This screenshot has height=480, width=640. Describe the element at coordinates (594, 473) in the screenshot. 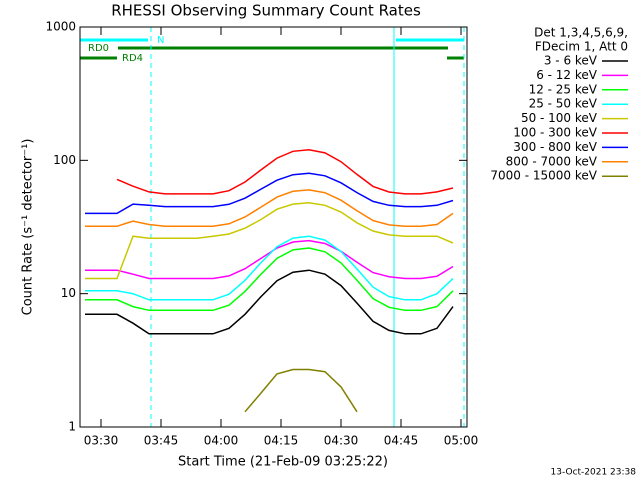

I see `footer: 13-Oct-2021 23:38` at that location.